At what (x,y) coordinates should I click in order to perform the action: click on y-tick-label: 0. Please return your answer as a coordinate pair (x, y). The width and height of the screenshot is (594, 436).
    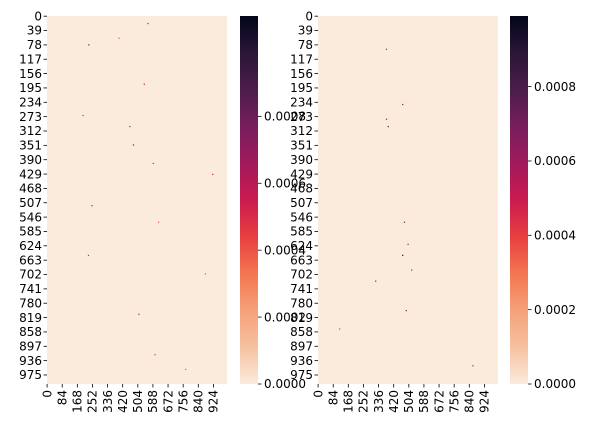
    Looking at the image, I should click on (309, 16).